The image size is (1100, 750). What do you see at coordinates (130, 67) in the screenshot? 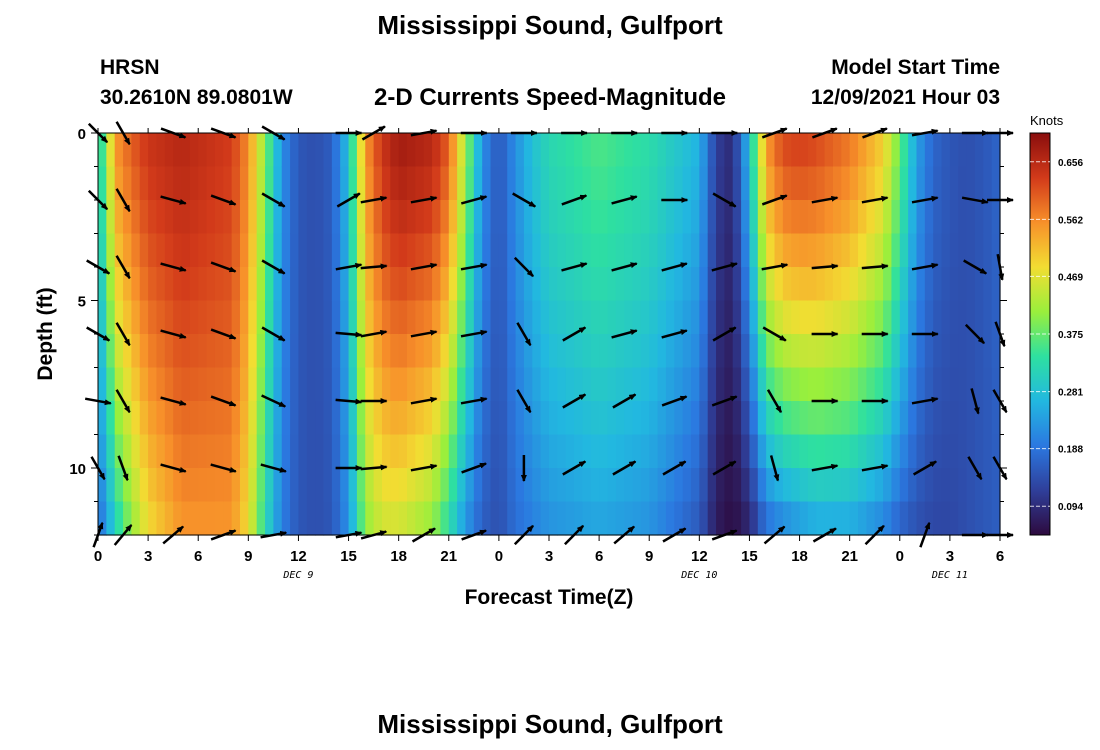
I see `station-code: HRSN` at bounding box center [130, 67].